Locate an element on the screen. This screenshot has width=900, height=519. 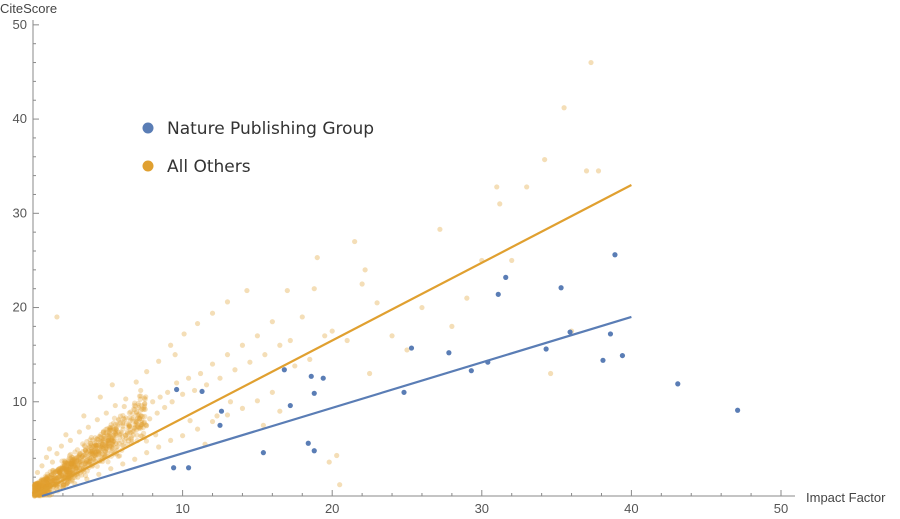
y-tick-label: 20 is located at coordinates (20, 307).